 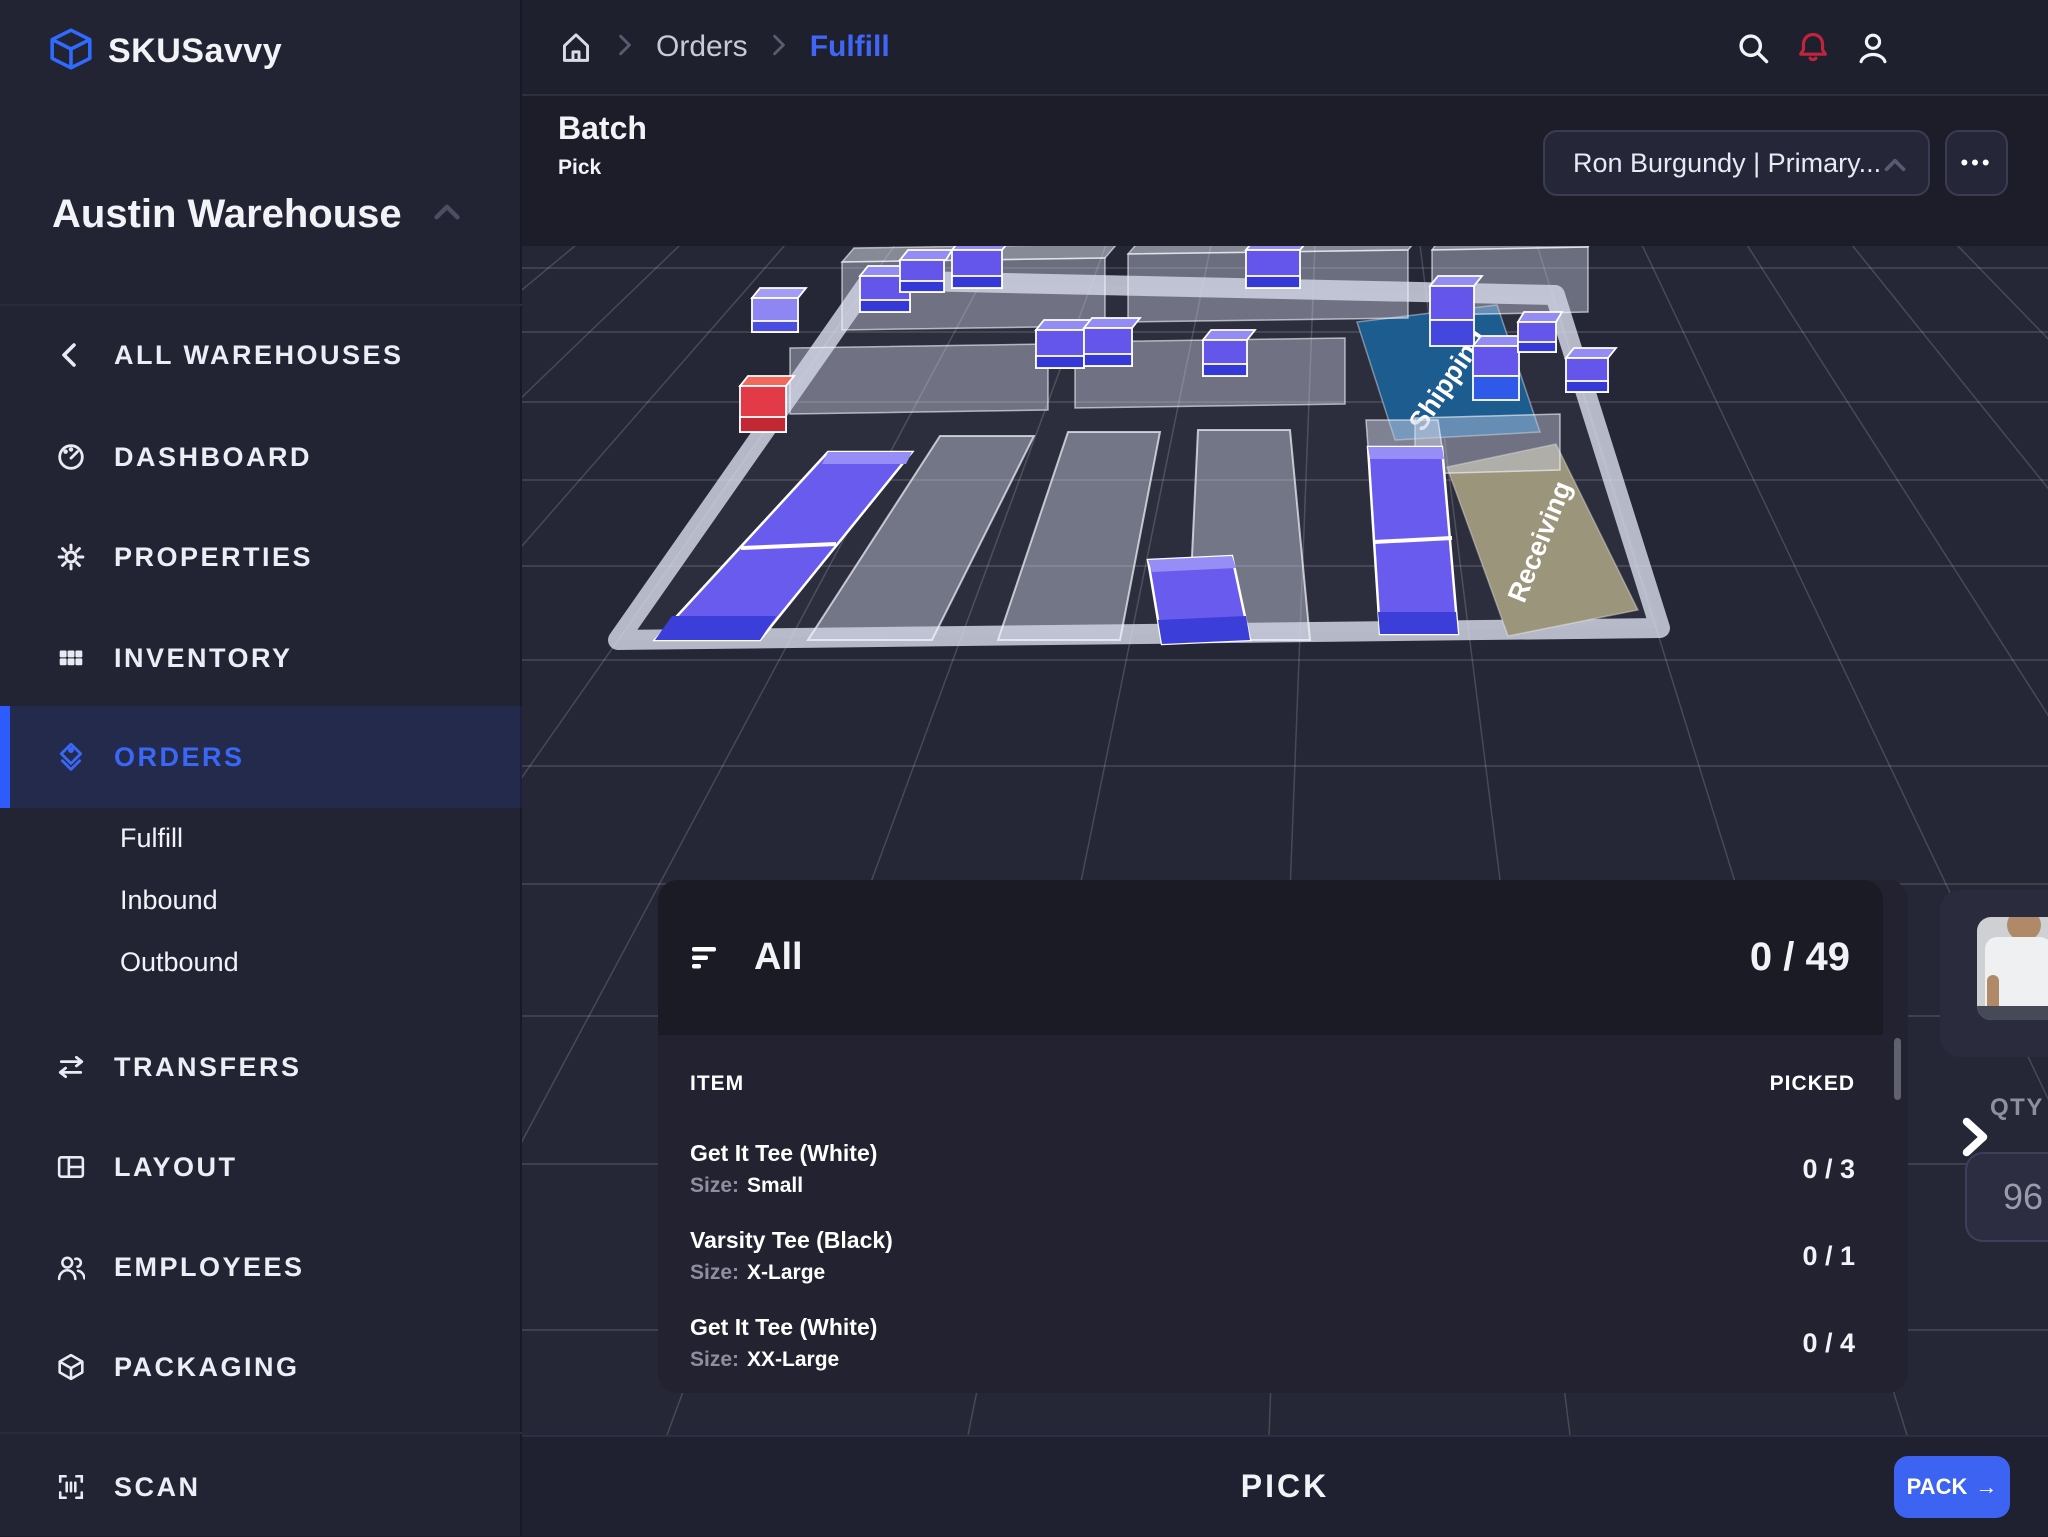 I want to click on pick-step-label: PICK, so click(x=1285, y=1486).